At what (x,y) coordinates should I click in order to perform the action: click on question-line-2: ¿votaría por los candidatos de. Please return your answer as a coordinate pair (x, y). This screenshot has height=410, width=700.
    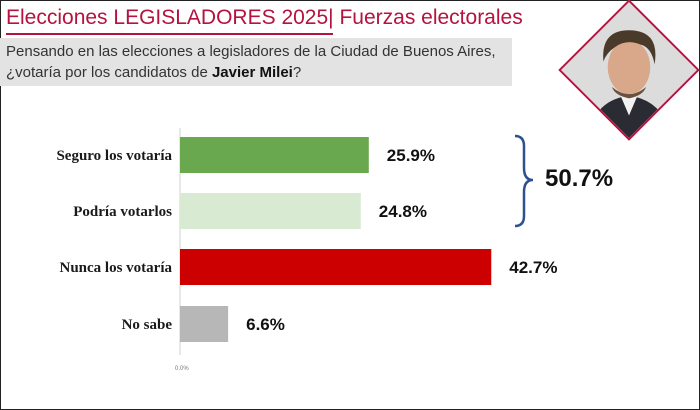
    Looking at the image, I should click on (109, 72).